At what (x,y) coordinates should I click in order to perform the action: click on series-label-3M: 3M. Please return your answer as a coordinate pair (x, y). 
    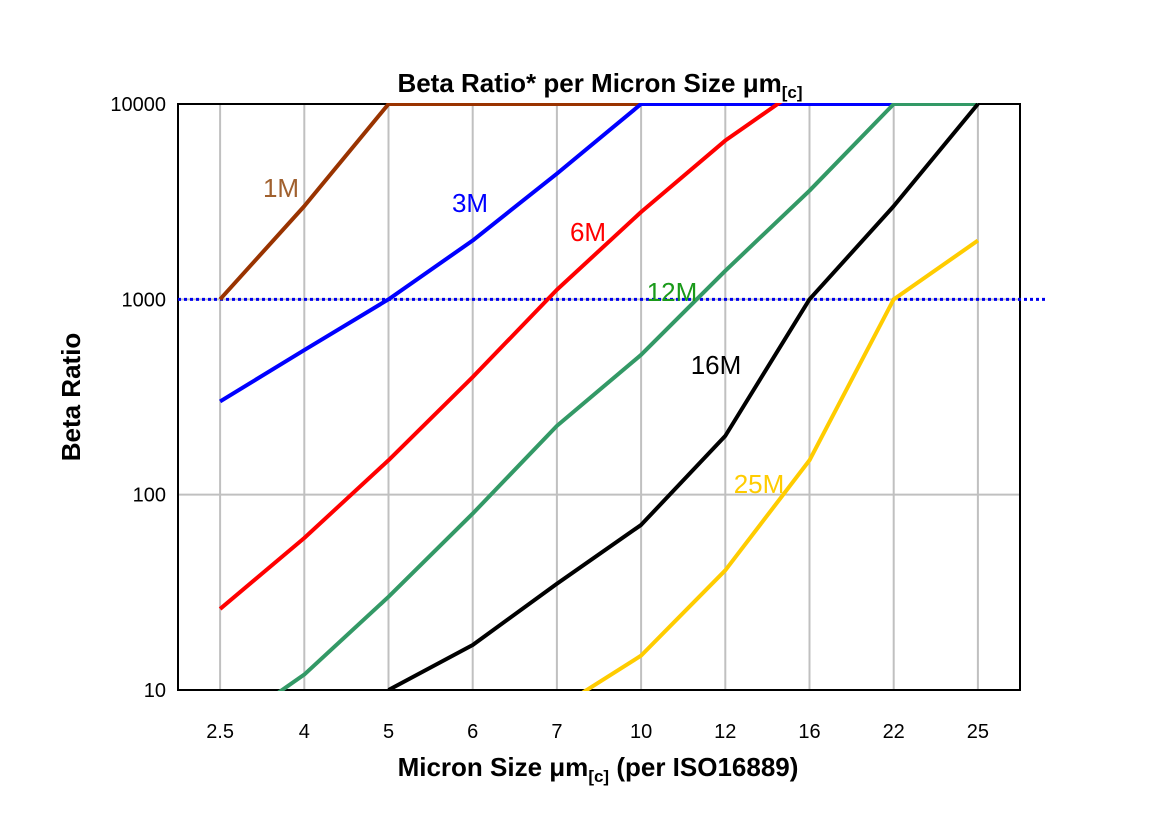
    Looking at the image, I should click on (470, 203).